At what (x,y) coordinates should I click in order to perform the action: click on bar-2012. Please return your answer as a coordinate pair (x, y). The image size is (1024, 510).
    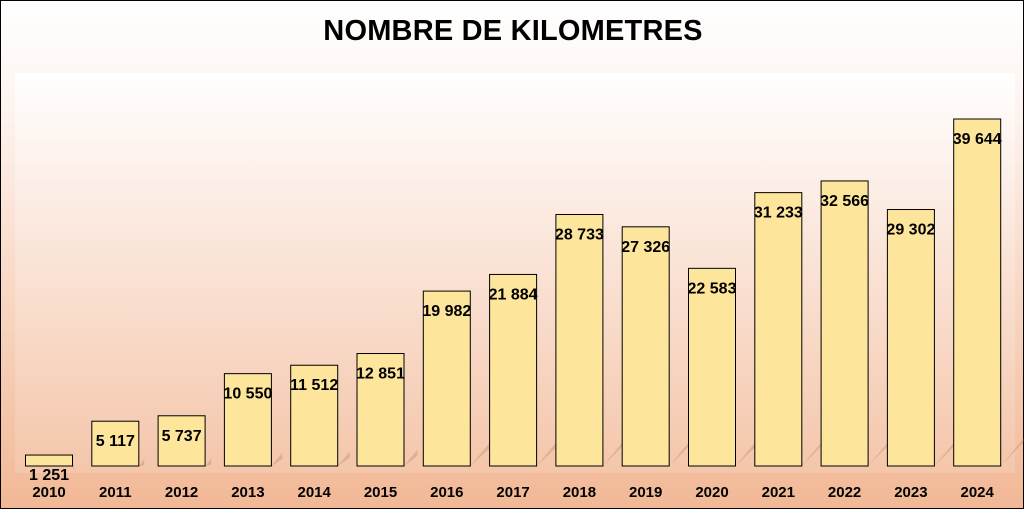
    Looking at the image, I should click on (181, 441).